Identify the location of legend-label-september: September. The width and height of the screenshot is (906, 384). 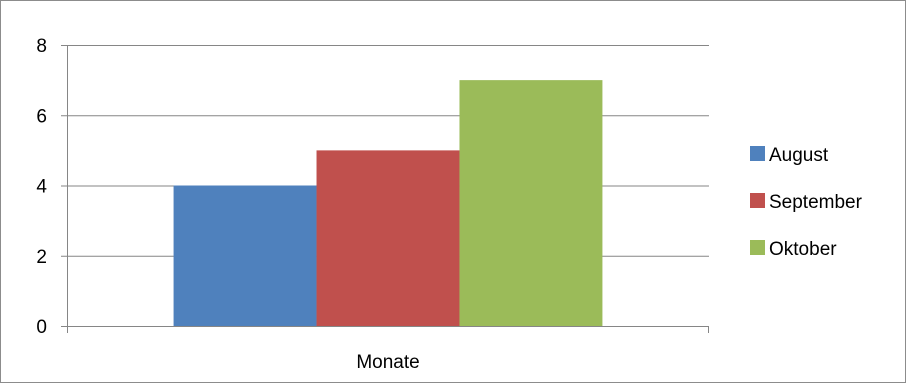
(816, 202).